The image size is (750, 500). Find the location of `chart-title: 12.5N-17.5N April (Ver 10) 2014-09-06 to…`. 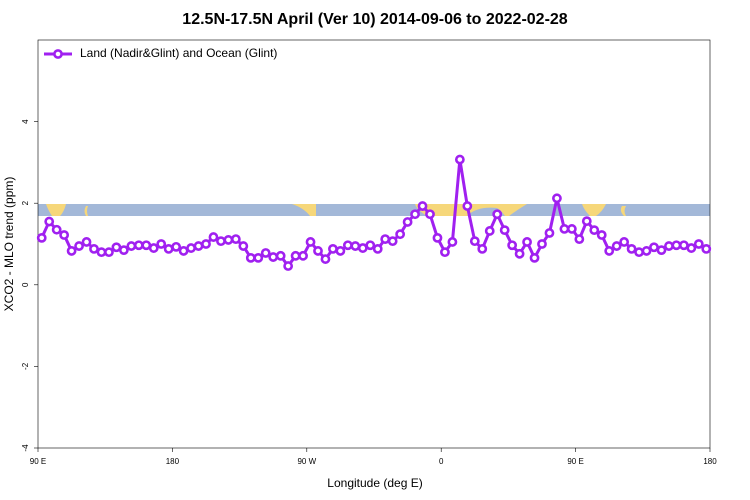

chart-title: 12.5N-17.5N April (Ver 10) 2014-09-06 to… is located at coordinates (375, 19).